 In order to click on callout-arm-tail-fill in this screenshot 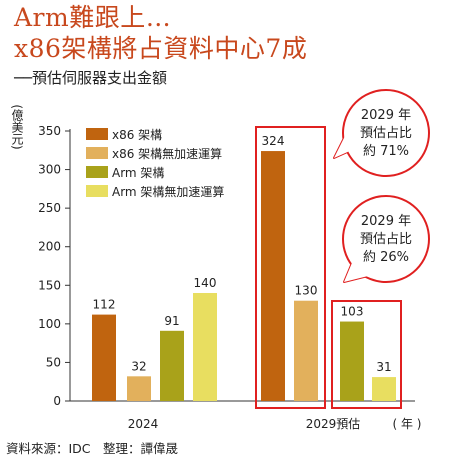, I will do `click(356, 270)`.